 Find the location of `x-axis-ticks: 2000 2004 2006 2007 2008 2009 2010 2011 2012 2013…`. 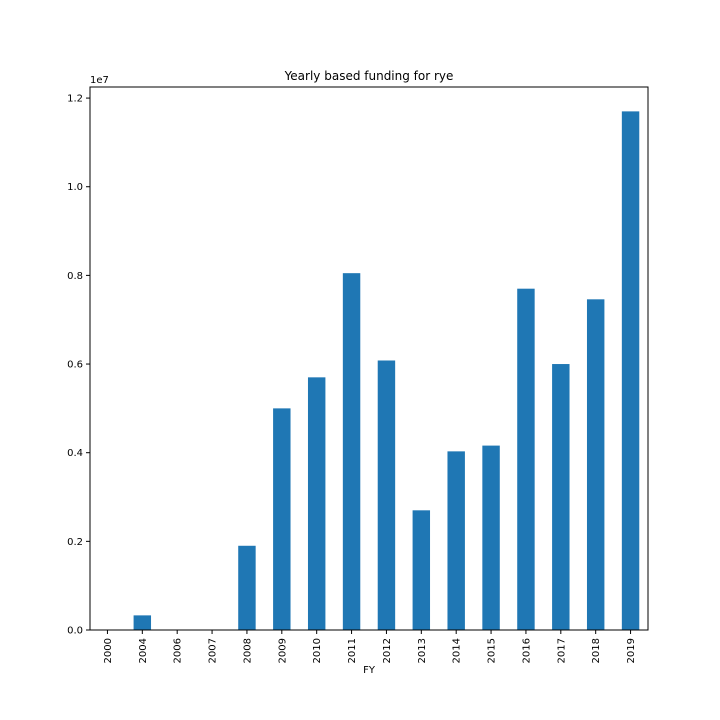

x-axis-ticks: 2000 2004 2006 2007 2008 2009 2010 2011 2012 2013… is located at coordinates (370, 646).